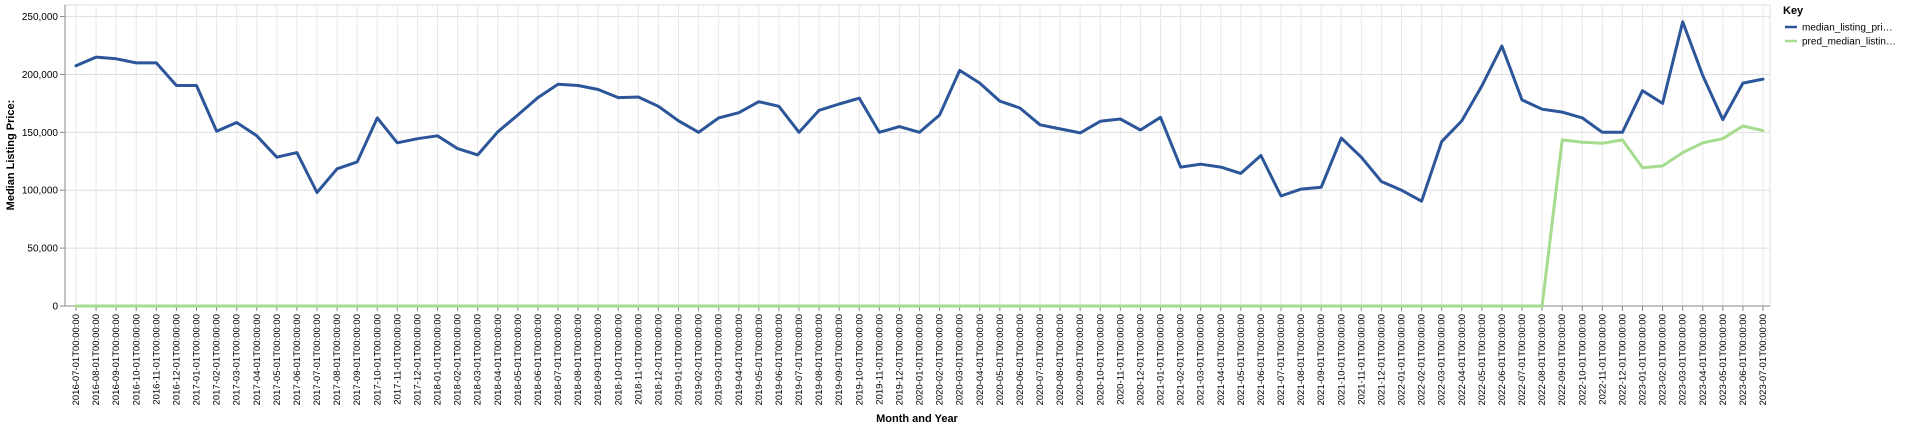 This screenshot has height=429, width=1920. I want to click on x-tick-label: 2019-01-01T00:00:00, so click(679, 359).